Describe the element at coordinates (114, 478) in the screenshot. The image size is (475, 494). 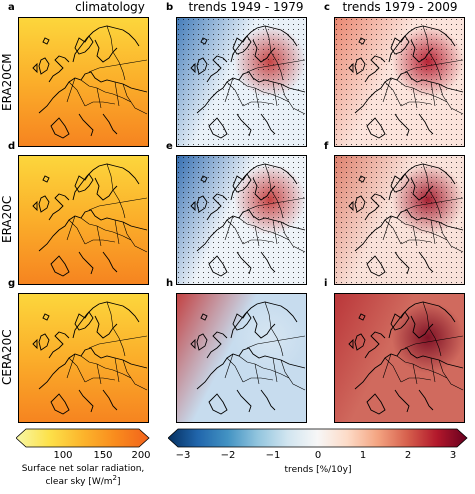
I see `colorbar-radiation-label-sup: 2` at that location.